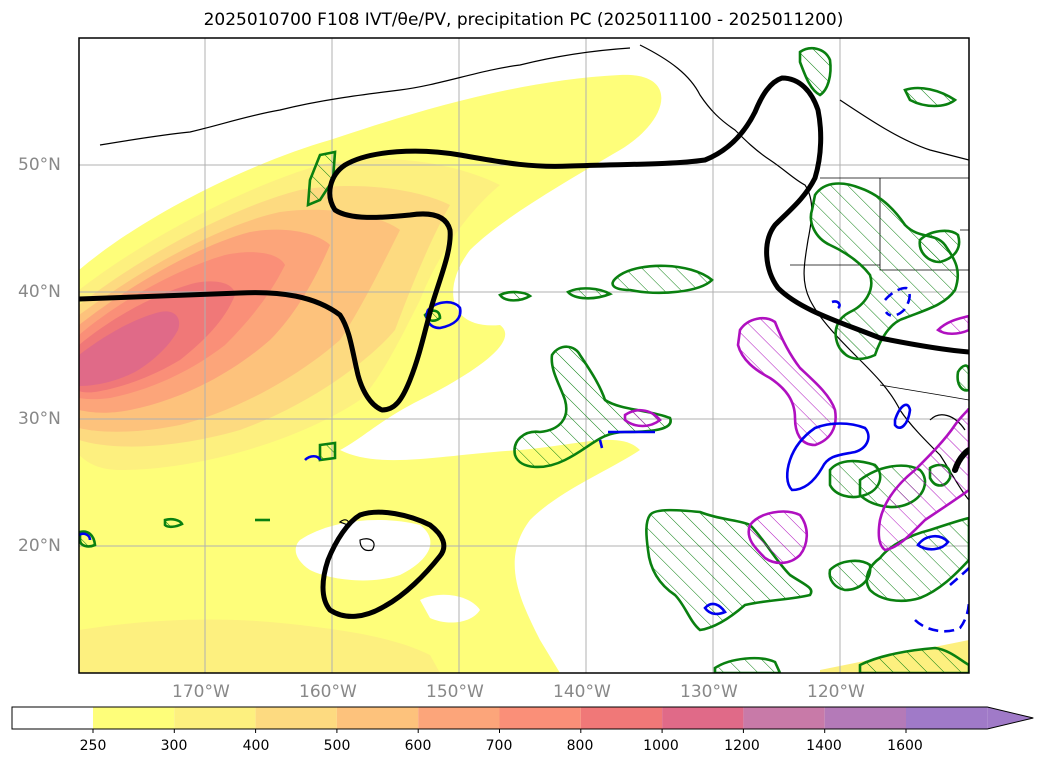  Describe the element at coordinates (93, 746) in the screenshot. I see `colorbar-tick-label: 250` at that location.